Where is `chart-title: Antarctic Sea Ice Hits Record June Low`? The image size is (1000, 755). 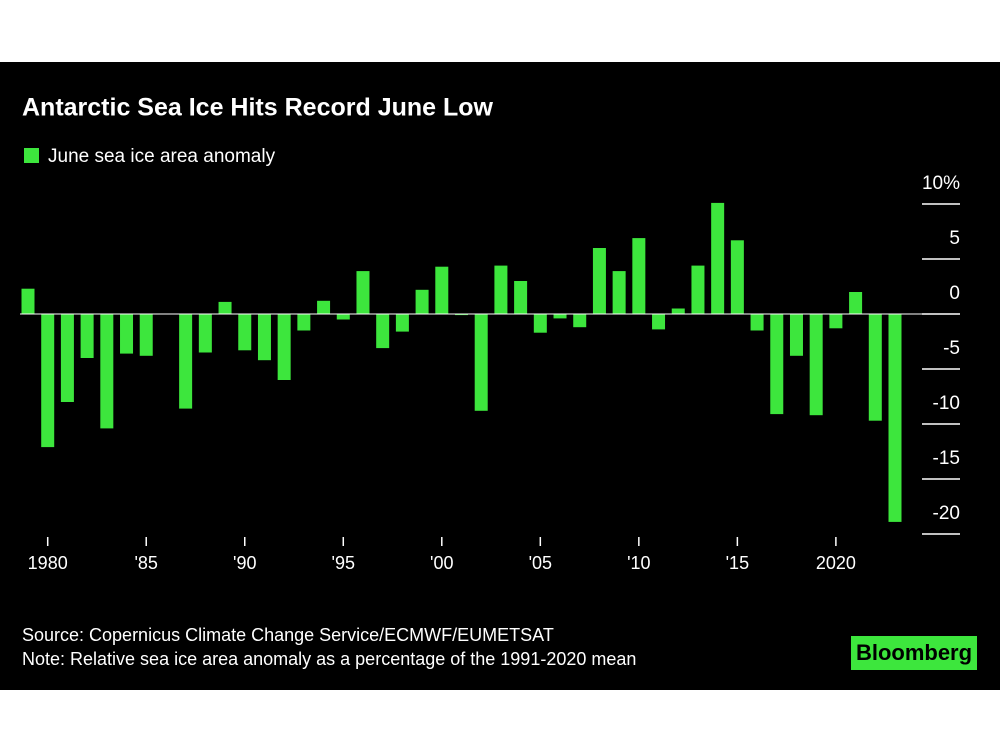 chart-title: Antarctic Sea Ice Hits Record June Low is located at coordinates (258, 108).